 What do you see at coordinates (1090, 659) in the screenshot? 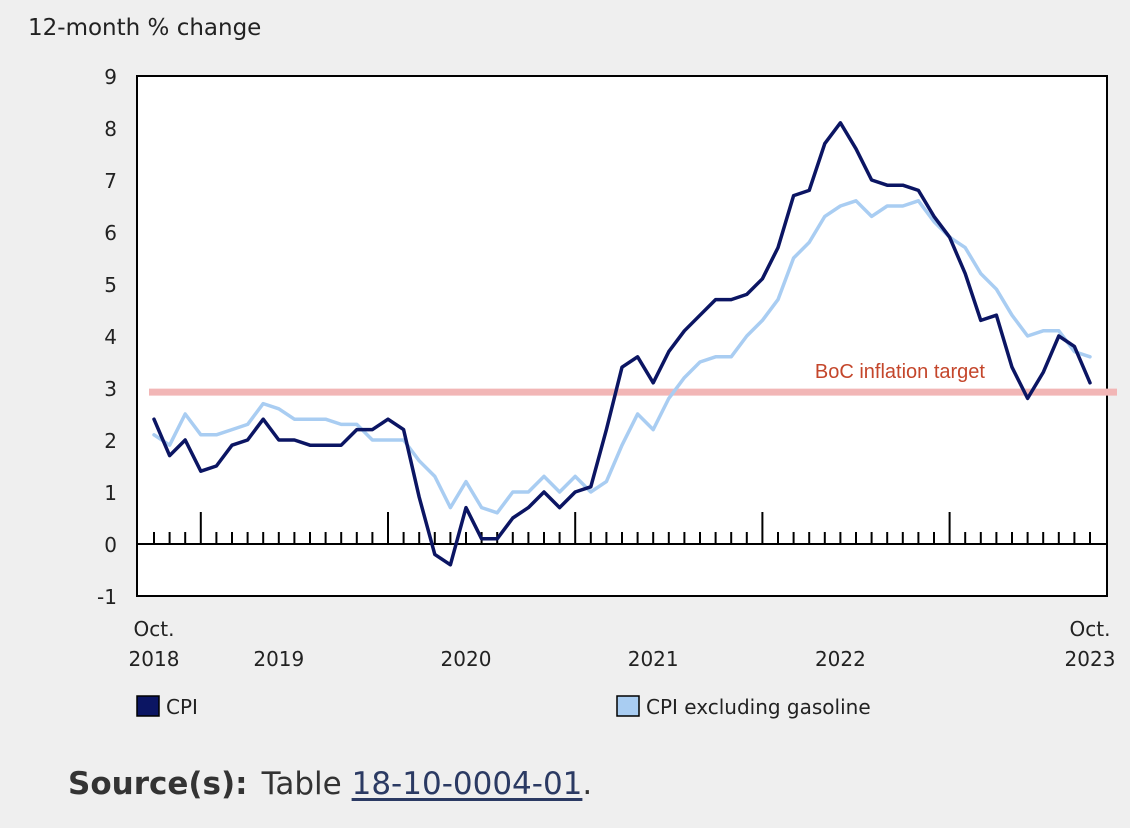
I see `x-tick-label: 2023` at bounding box center [1090, 659].